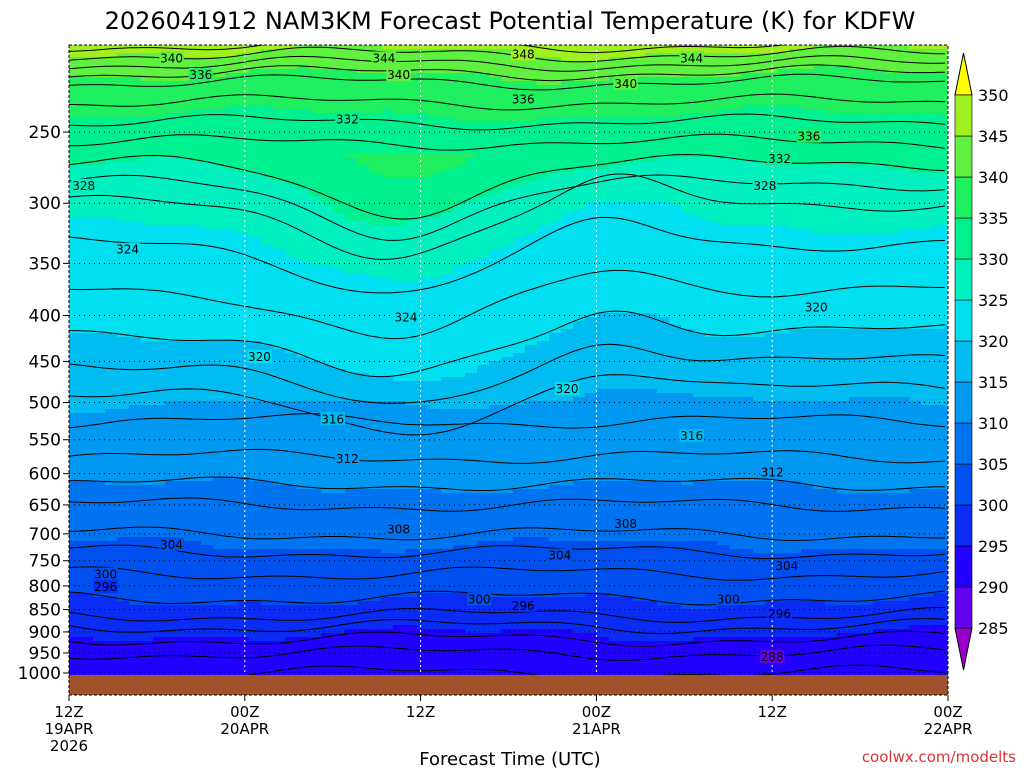  What do you see at coordinates (993, 464) in the screenshot?
I see `colorbar-label: 305` at bounding box center [993, 464].